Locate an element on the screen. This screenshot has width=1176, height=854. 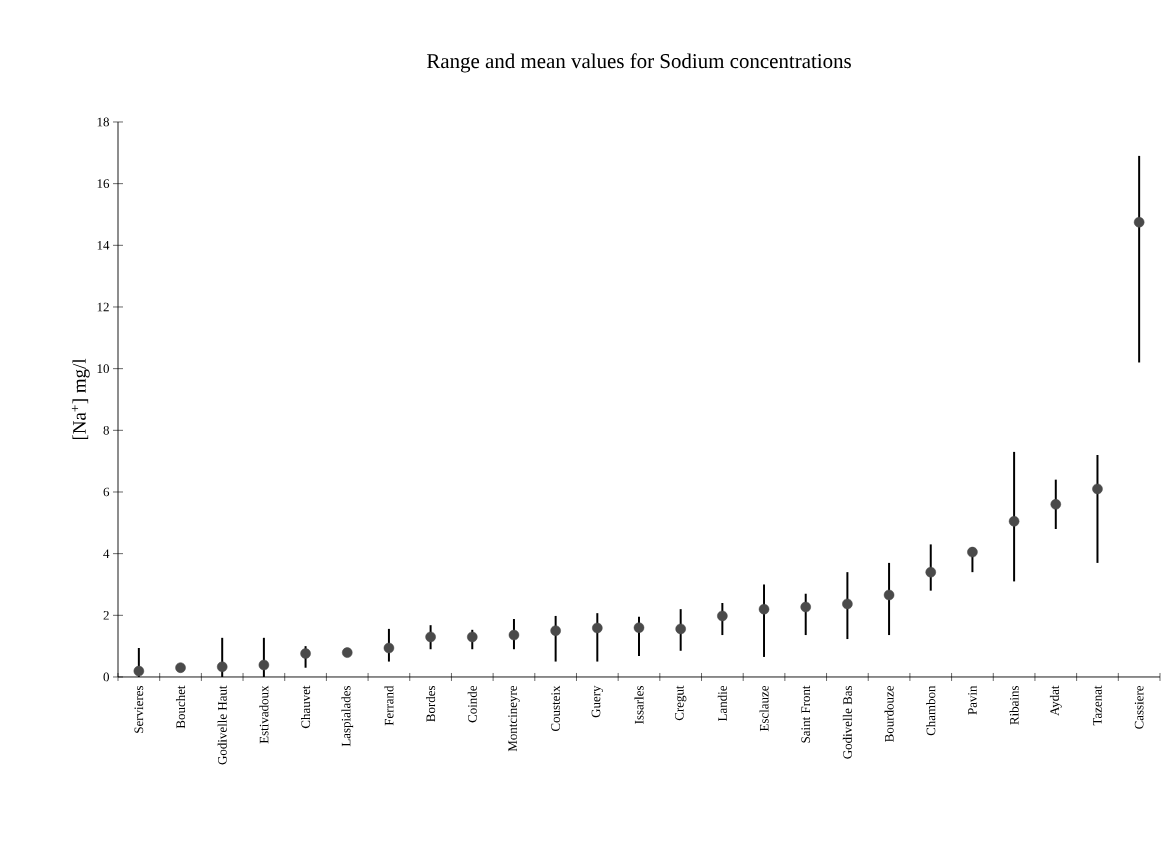
y-tick-label: 12 is located at coordinates (103, 307).